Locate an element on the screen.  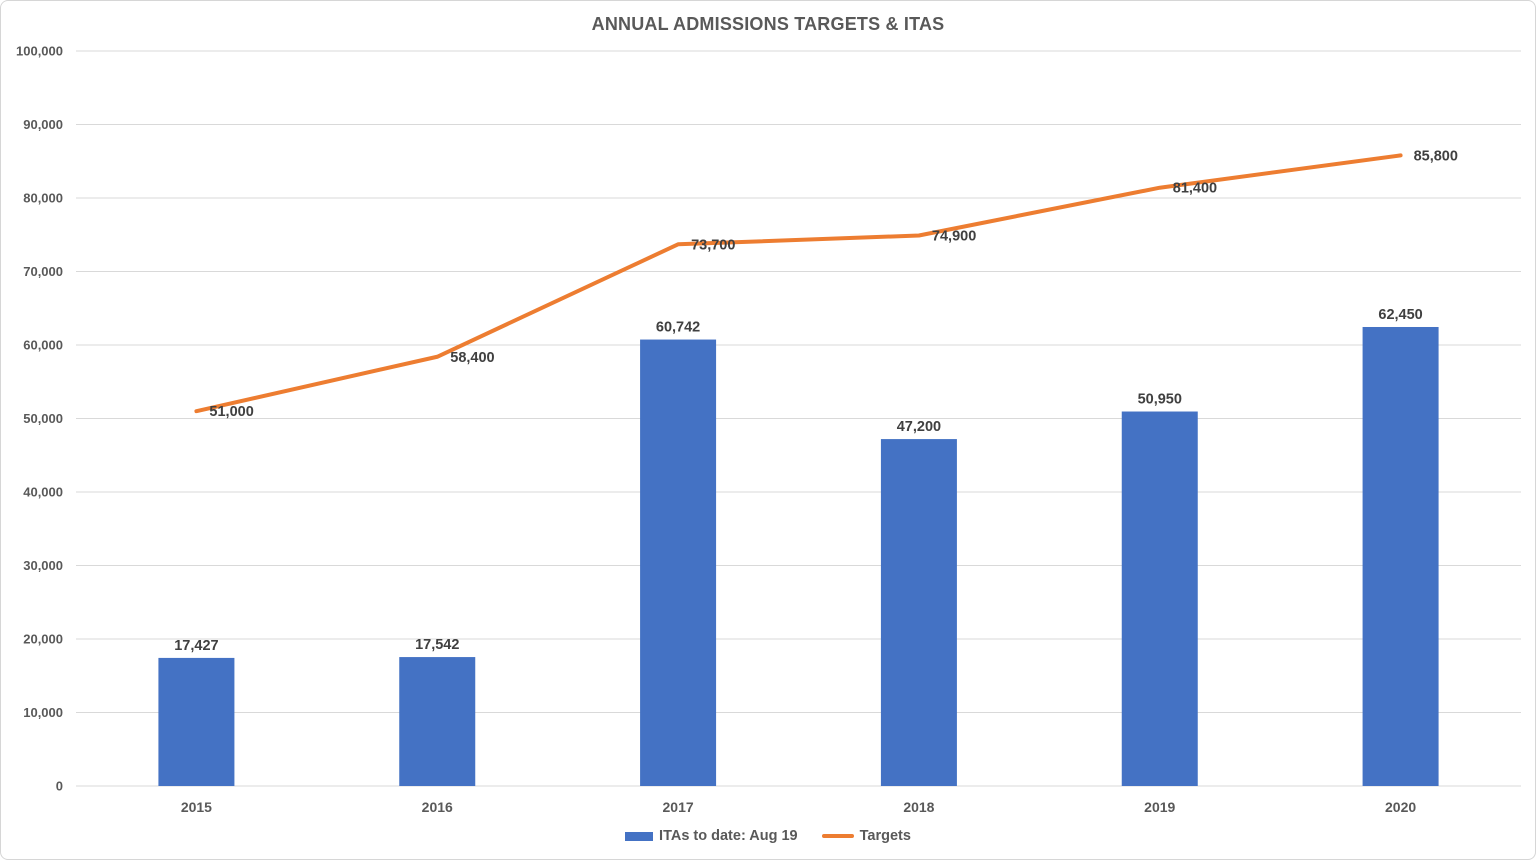
bar-value-label: 62,450 is located at coordinates (1400, 315).